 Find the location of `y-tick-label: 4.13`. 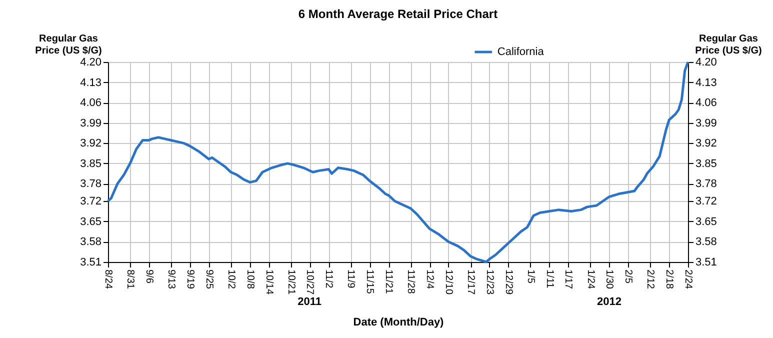

y-tick-label: 4.13 is located at coordinates (91, 82).